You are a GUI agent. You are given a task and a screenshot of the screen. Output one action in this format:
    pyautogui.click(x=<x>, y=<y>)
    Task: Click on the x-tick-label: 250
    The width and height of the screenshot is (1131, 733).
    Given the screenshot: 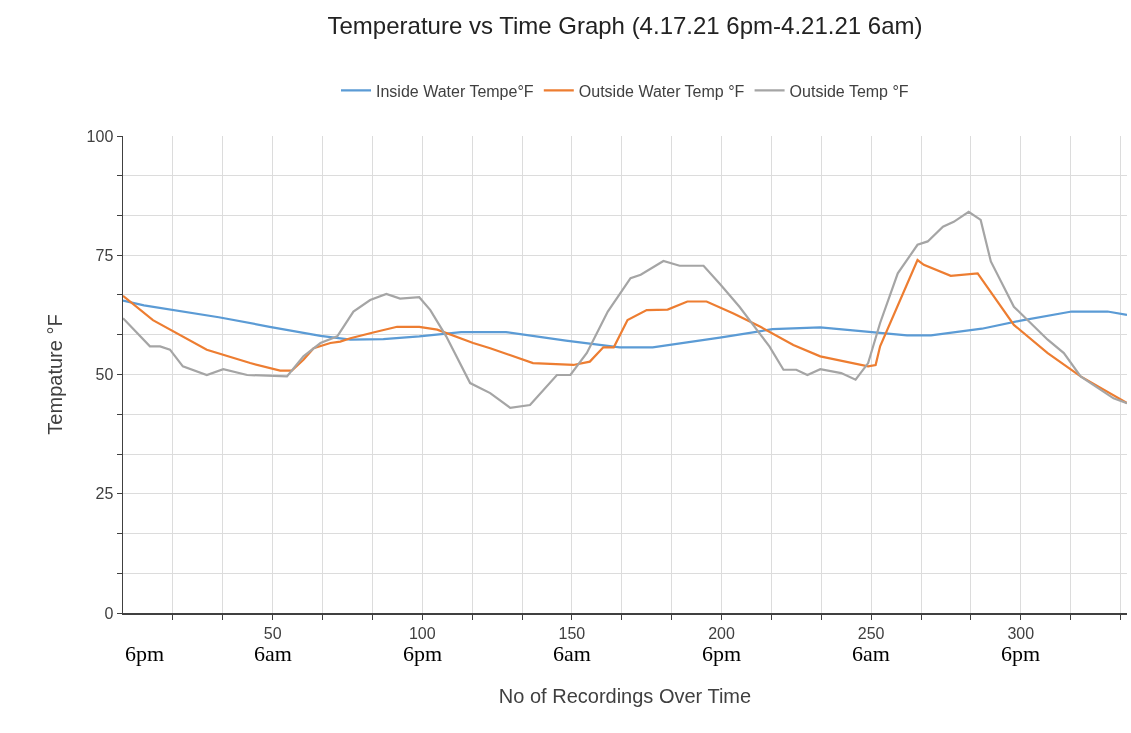 What is the action you would take?
    pyautogui.click(x=871, y=633)
    